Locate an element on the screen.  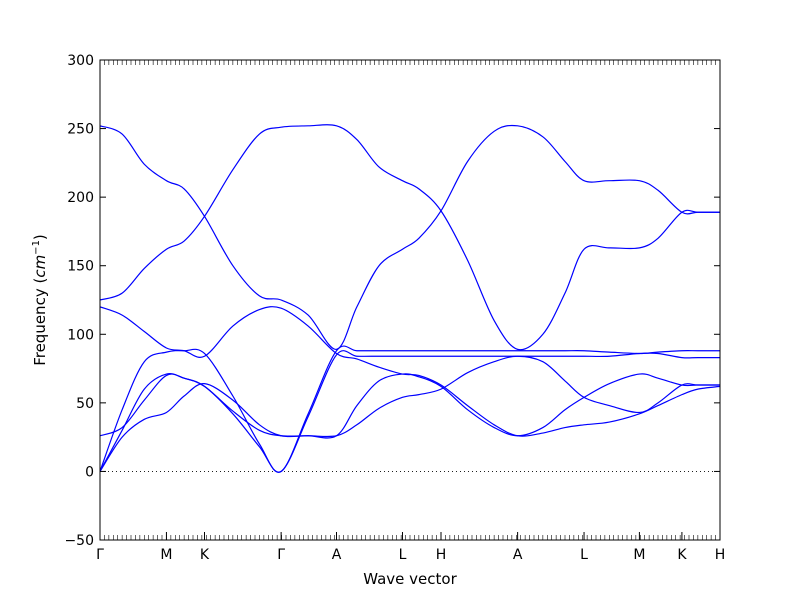
y-tick-label: 50 is located at coordinates (85, 404).